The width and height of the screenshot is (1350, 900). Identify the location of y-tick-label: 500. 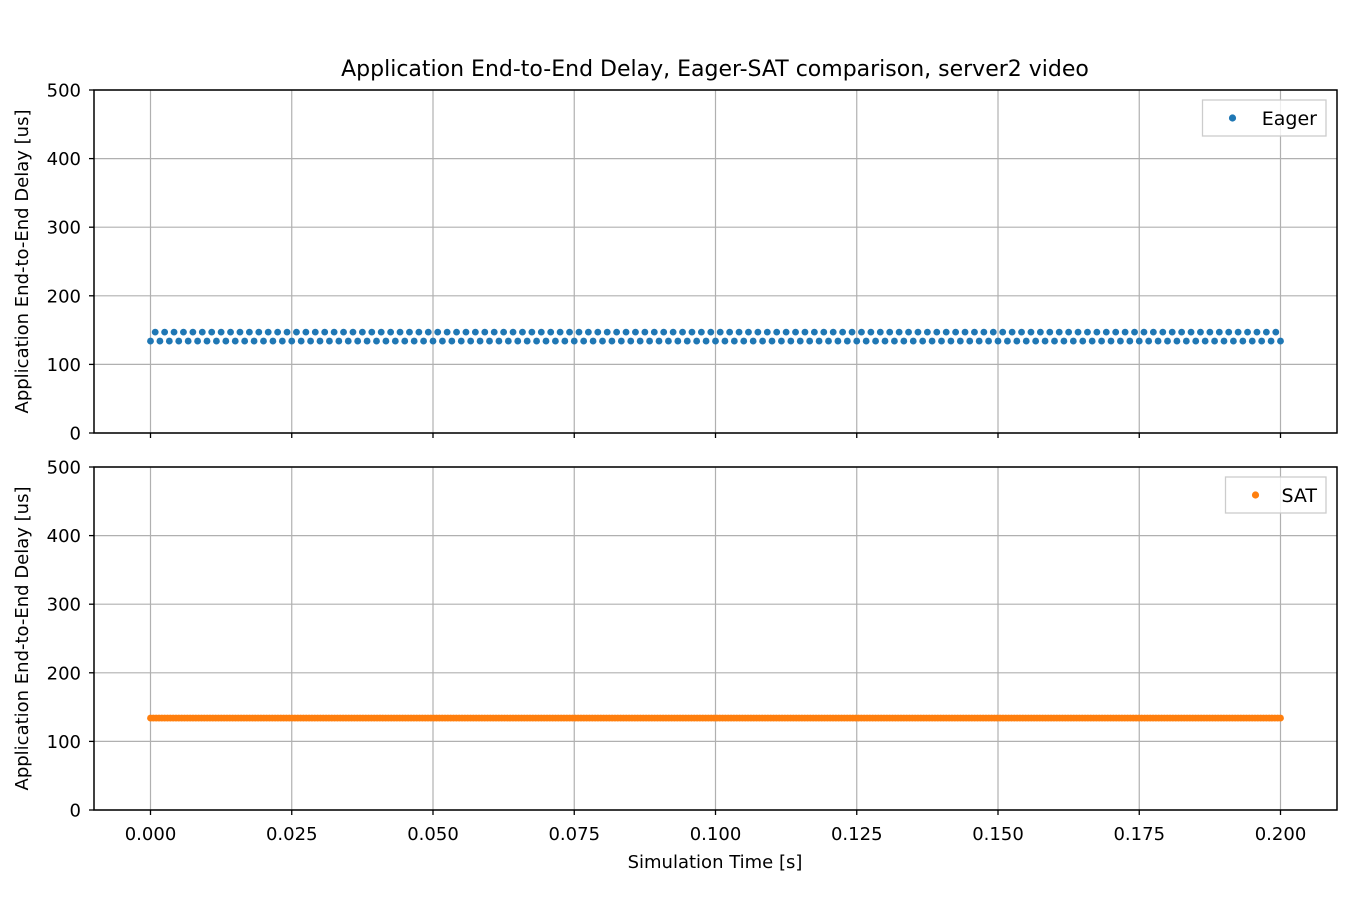
(64, 468).